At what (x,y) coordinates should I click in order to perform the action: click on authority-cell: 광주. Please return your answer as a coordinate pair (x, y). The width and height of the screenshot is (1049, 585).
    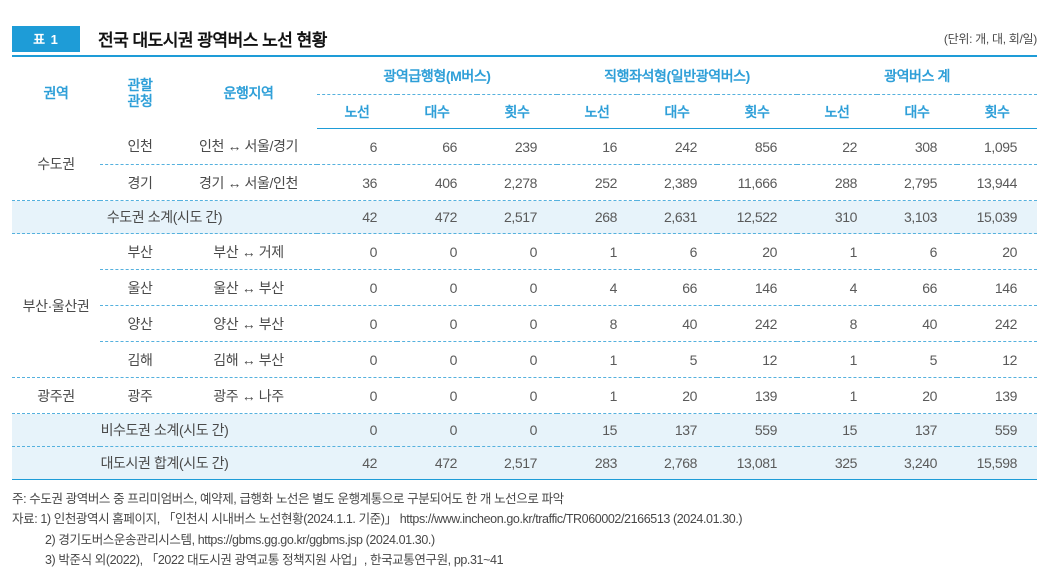
    Looking at the image, I should click on (140, 395).